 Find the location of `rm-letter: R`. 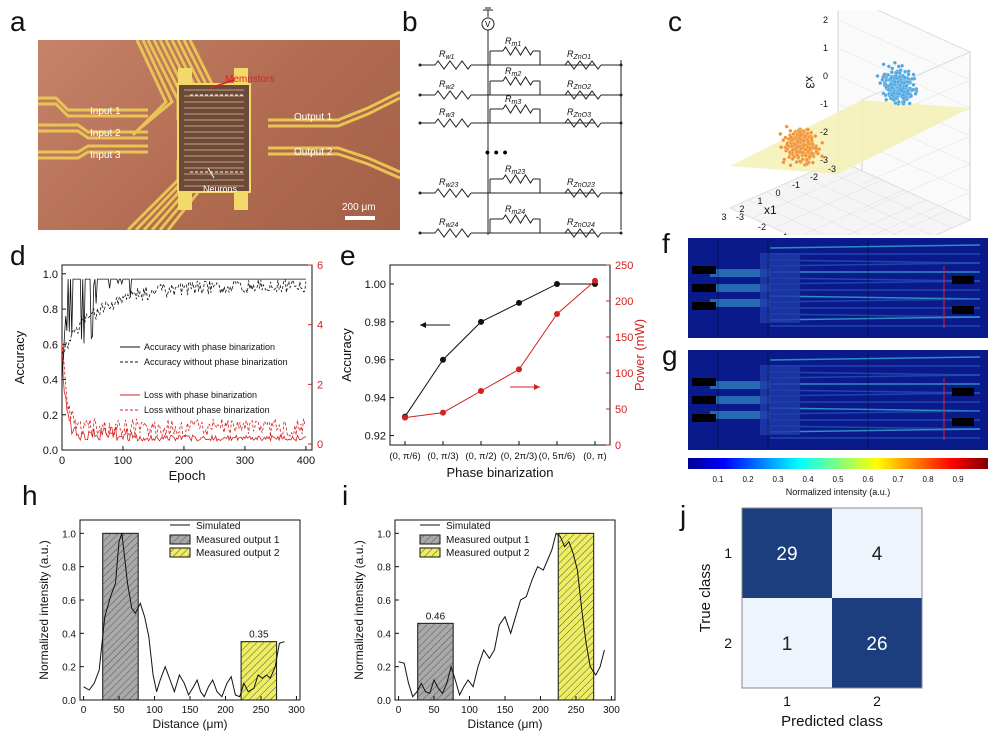

rm-letter: R is located at coordinates (508, 71).